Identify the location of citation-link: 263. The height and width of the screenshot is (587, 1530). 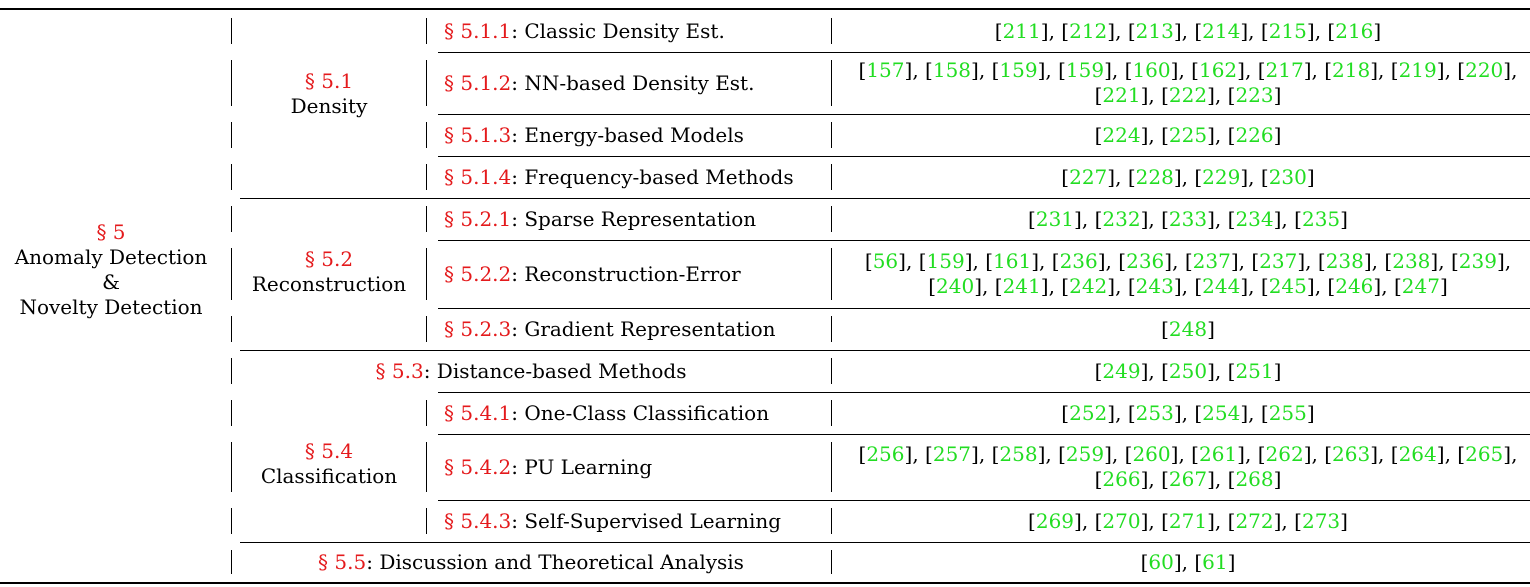
(1351, 454).